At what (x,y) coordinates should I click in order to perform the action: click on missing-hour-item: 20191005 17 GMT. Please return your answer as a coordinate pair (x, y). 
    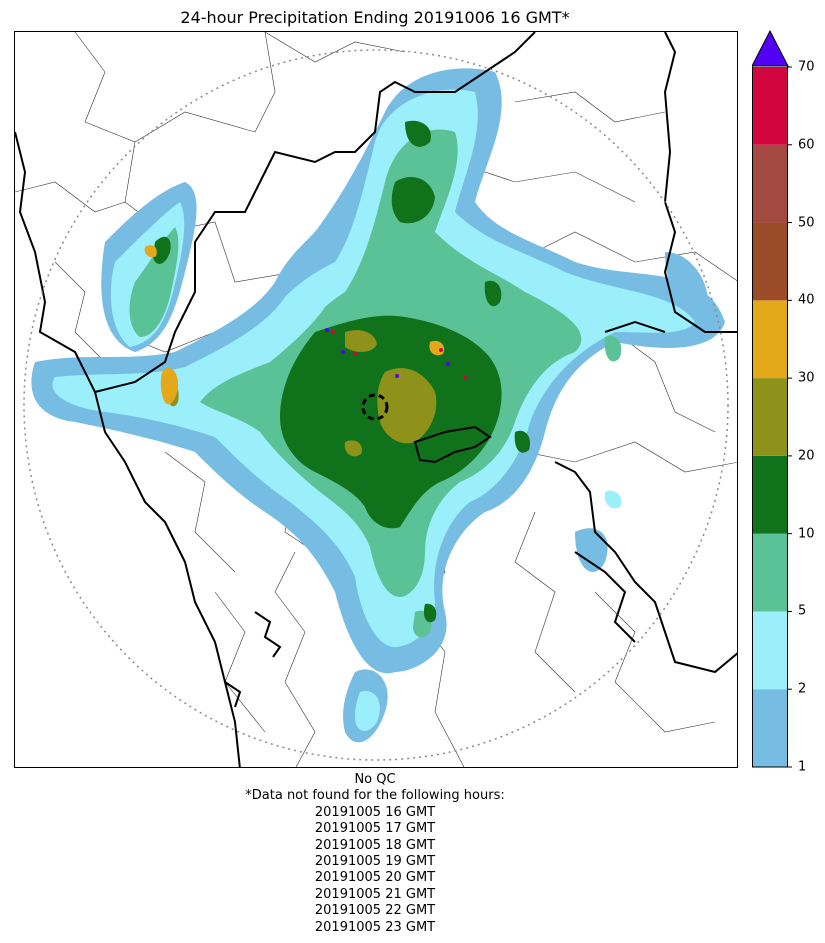
    Looking at the image, I should click on (375, 829).